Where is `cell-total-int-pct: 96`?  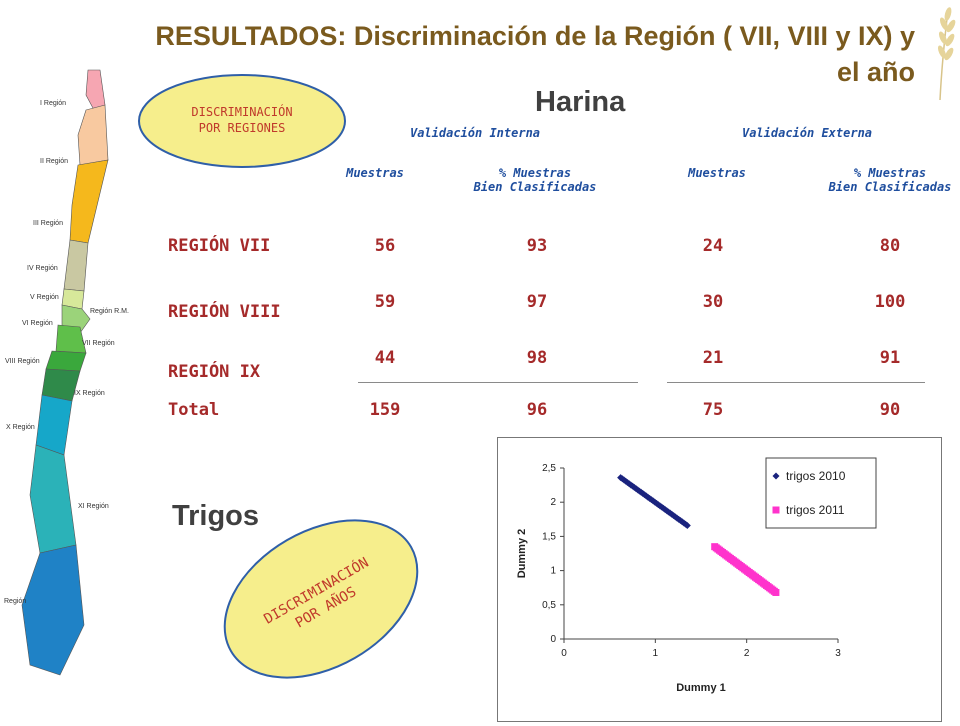 cell-total-int-pct: 96 is located at coordinates (537, 410).